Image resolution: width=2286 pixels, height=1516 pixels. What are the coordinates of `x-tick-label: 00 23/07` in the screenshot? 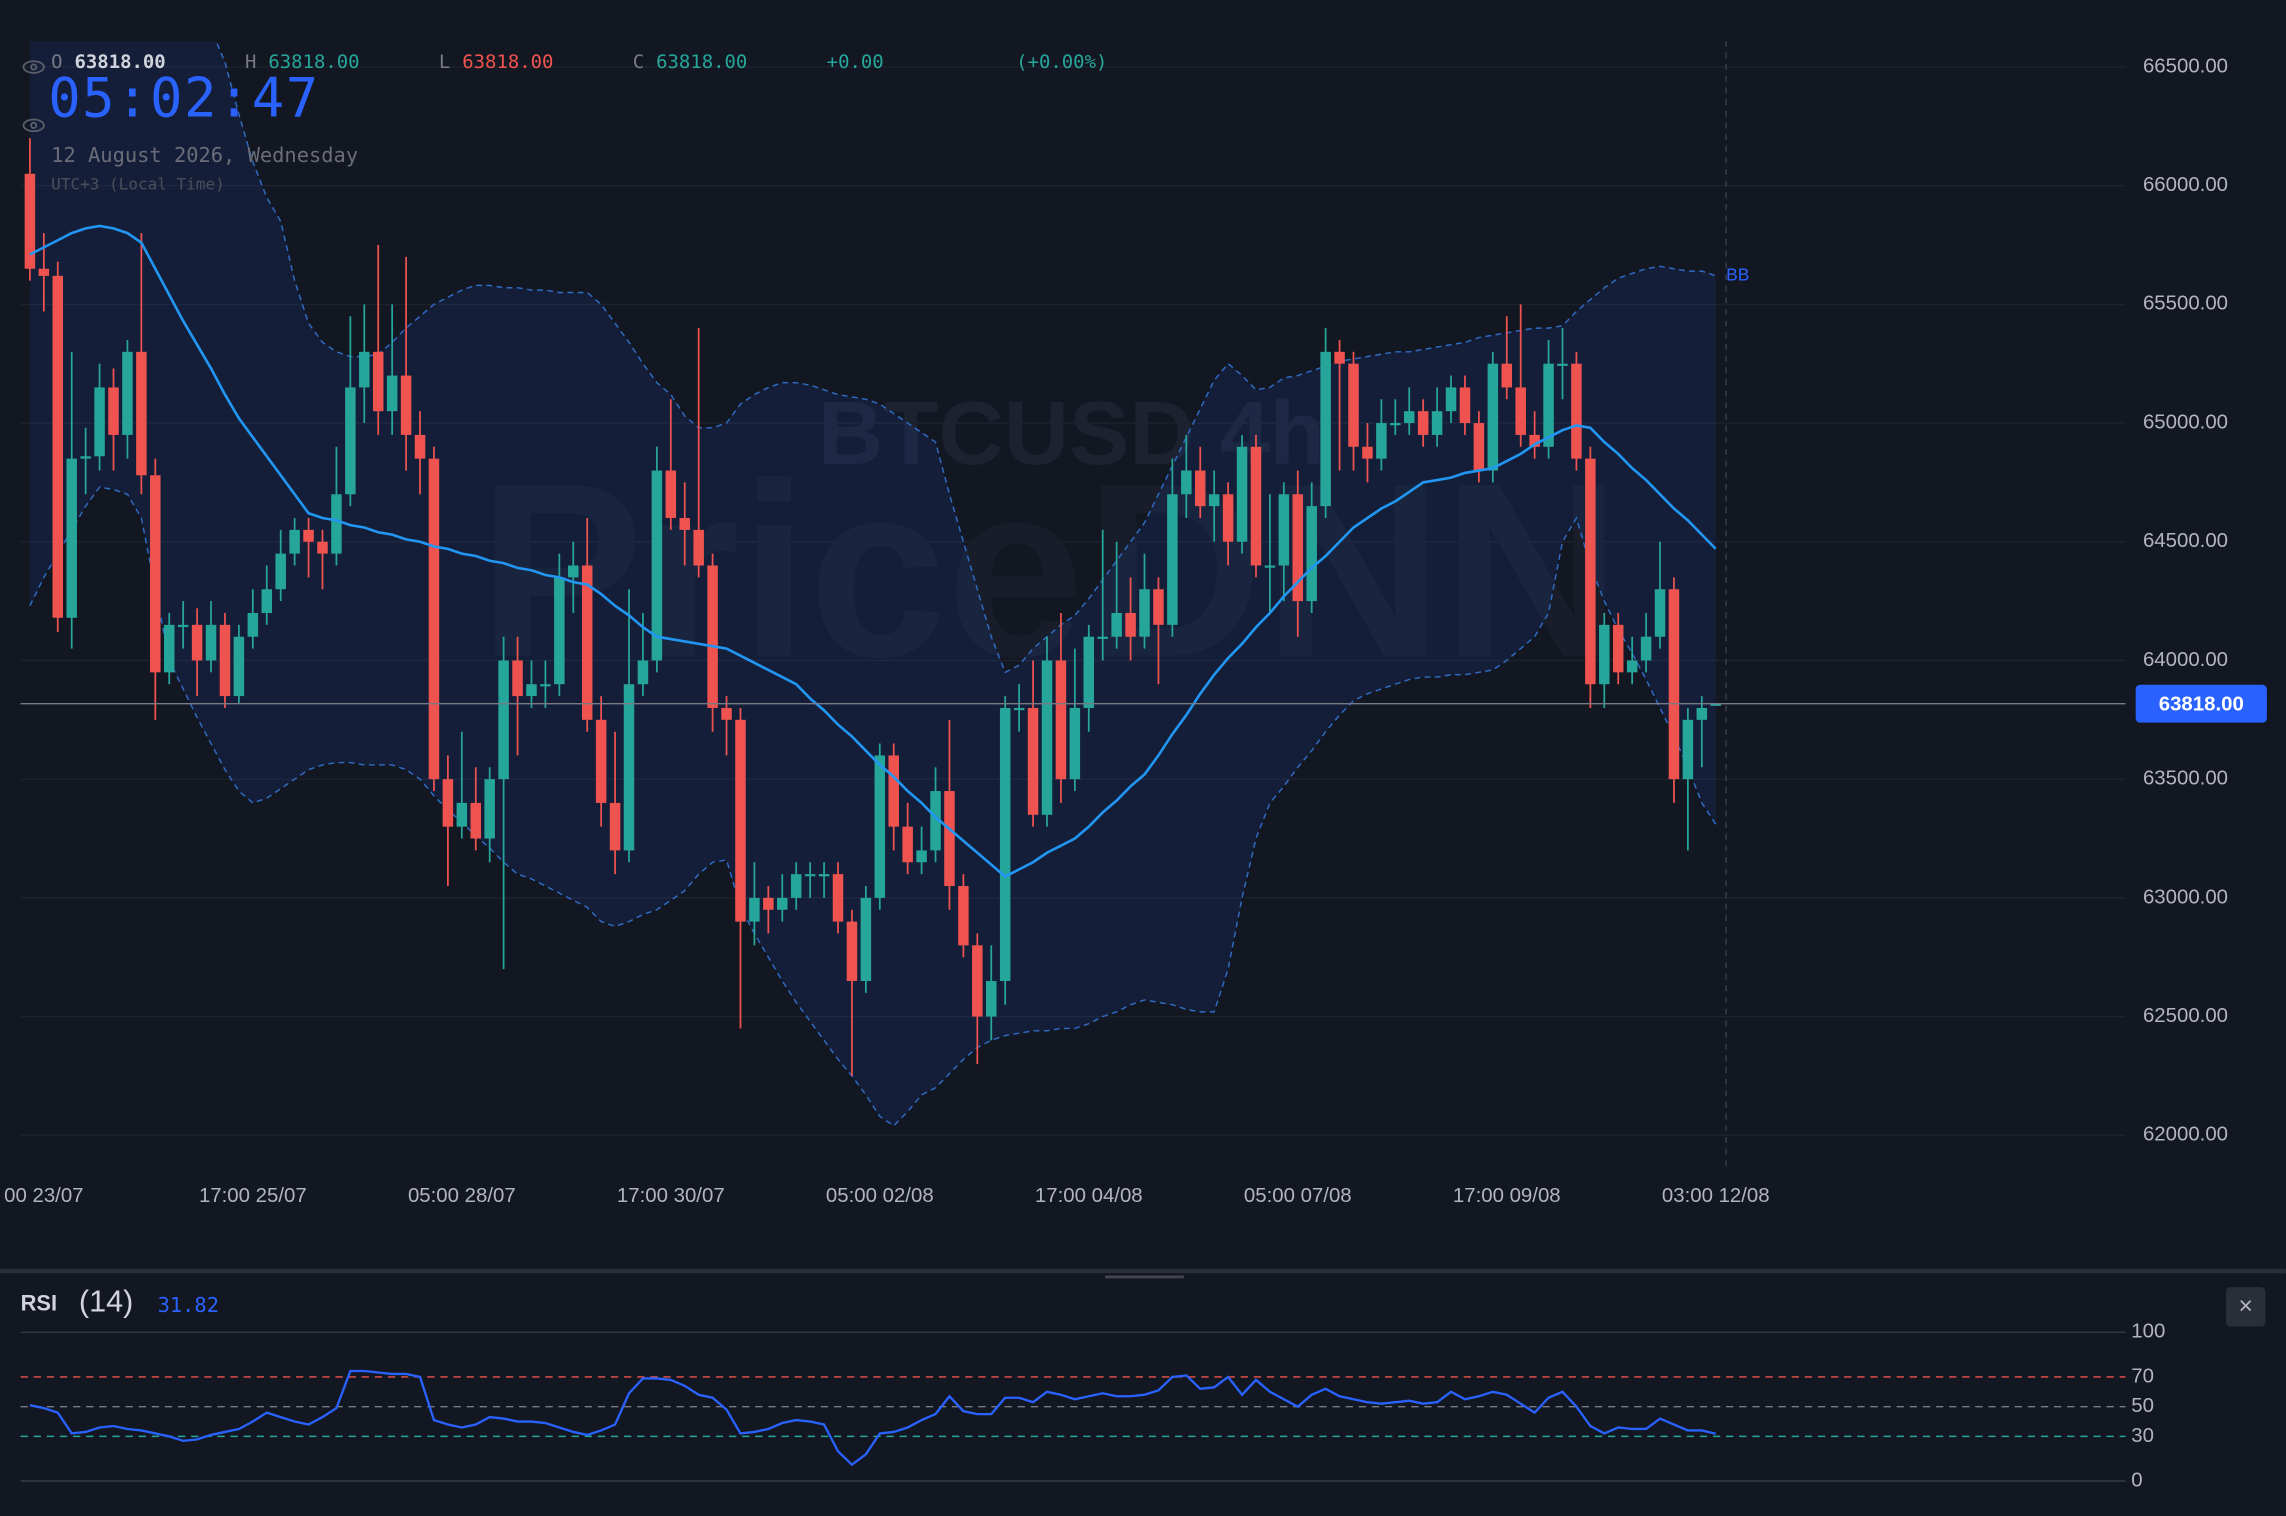 It's located at (43, 1196).